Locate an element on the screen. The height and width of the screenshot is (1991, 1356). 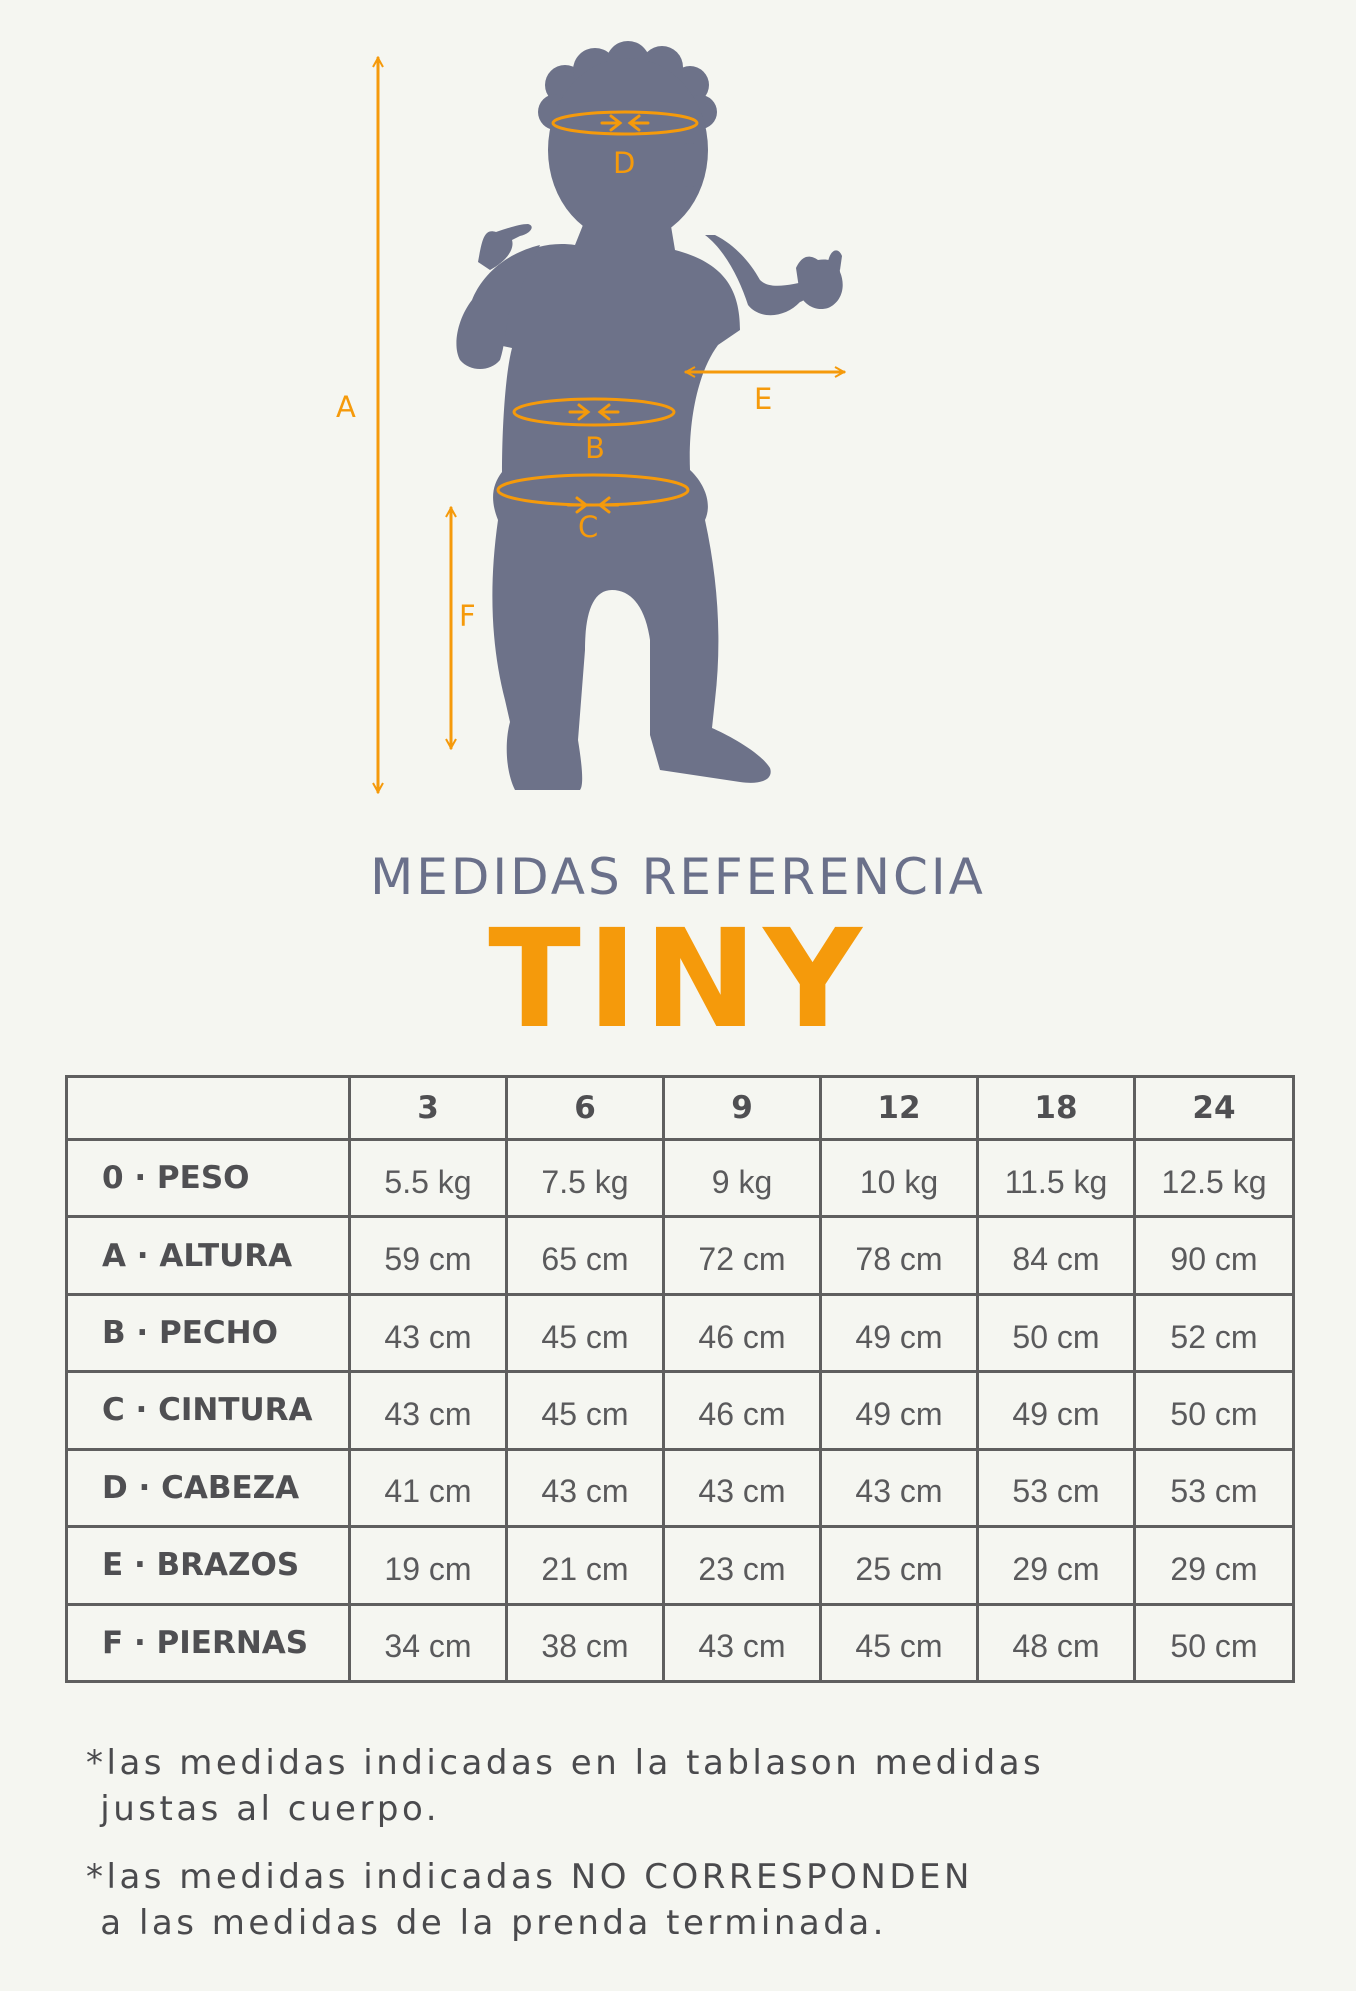
column-header is located at coordinates (208, 1108).